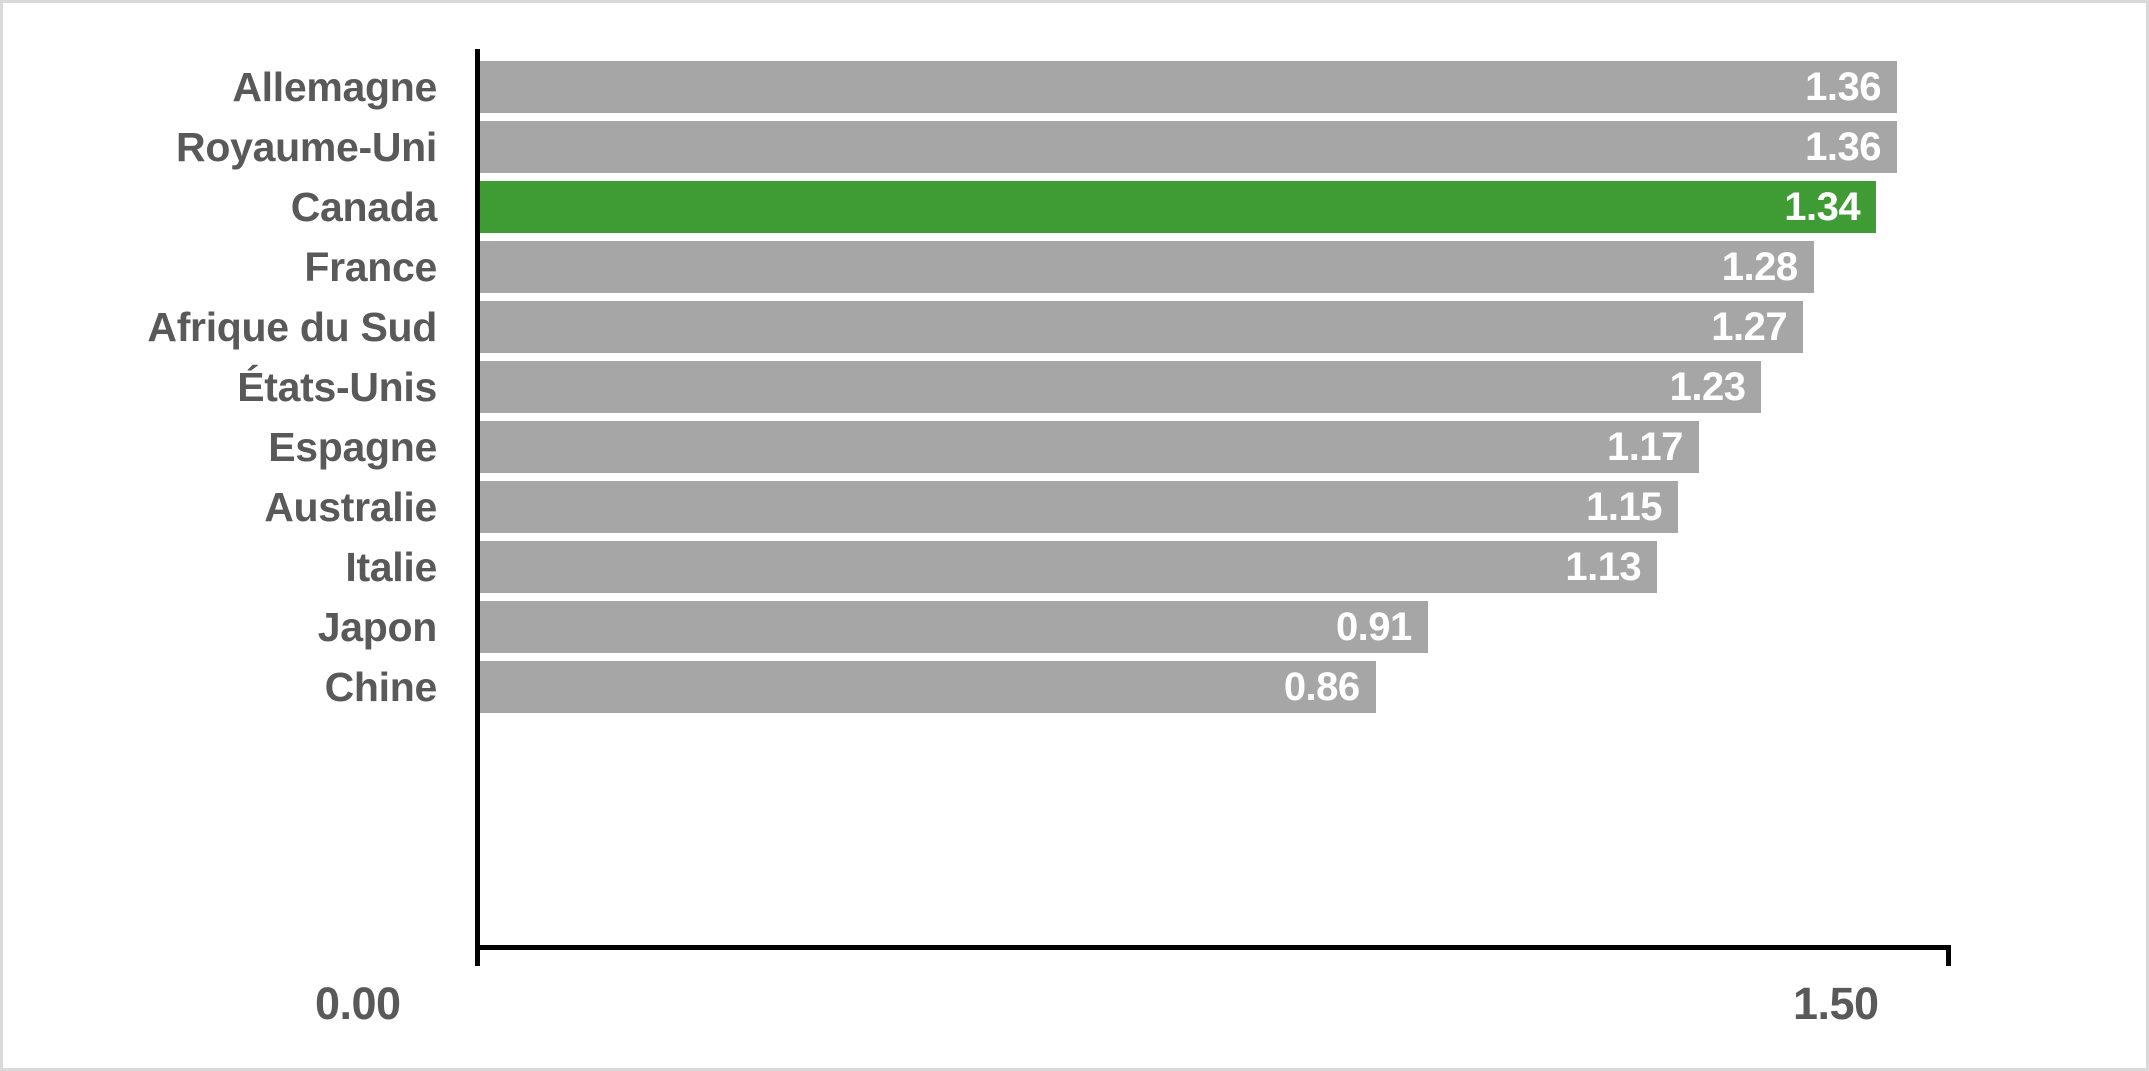 The width and height of the screenshot is (2149, 1071). What do you see at coordinates (292, 326) in the screenshot?
I see `category-label: Afrique du Sud` at bounding box center [292, 326].